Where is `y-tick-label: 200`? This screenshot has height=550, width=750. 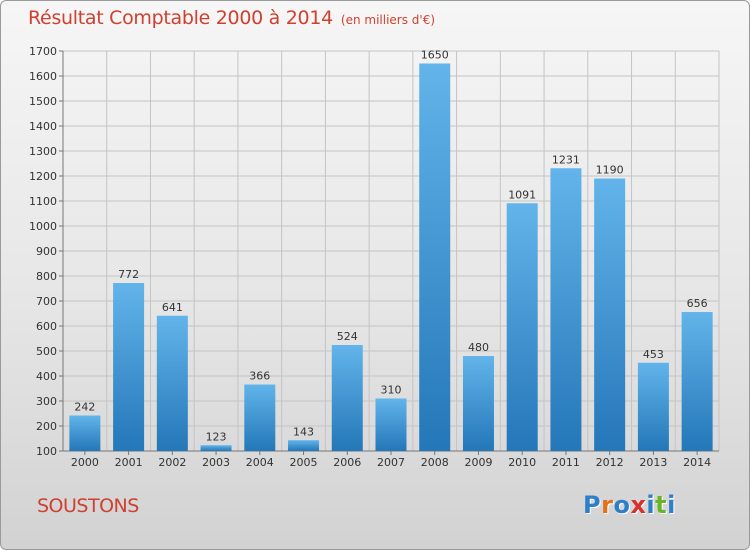
y-tick-label: 200 is located at coordinates (46, 426).